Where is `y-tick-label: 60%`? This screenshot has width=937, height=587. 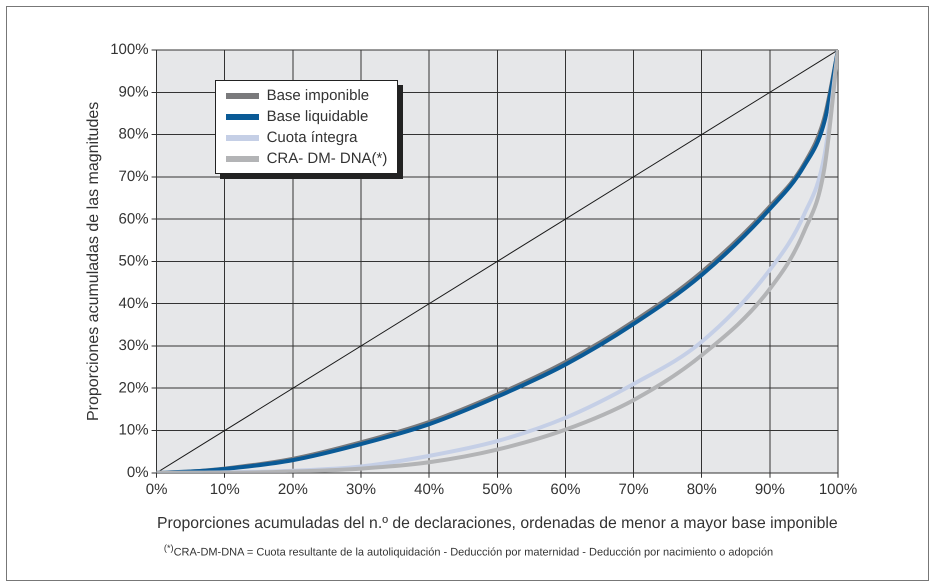
y-tick-label: 60% is located at coordinates (133, 219).